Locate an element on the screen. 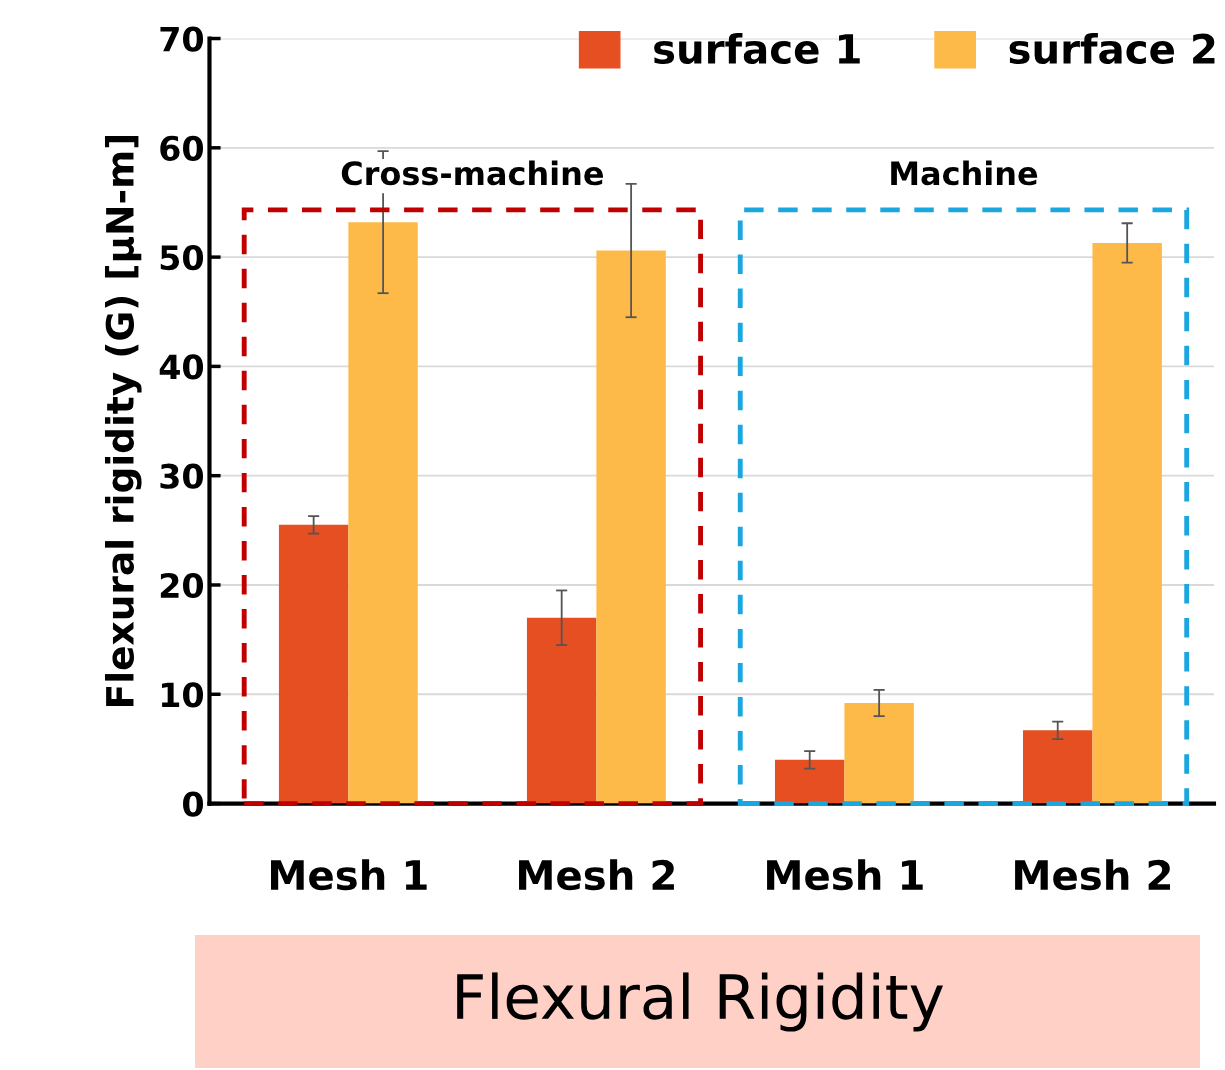 This screenshot has width=1225, height=1070. y-tick-label: 60 is located at coordinates (182, 148).